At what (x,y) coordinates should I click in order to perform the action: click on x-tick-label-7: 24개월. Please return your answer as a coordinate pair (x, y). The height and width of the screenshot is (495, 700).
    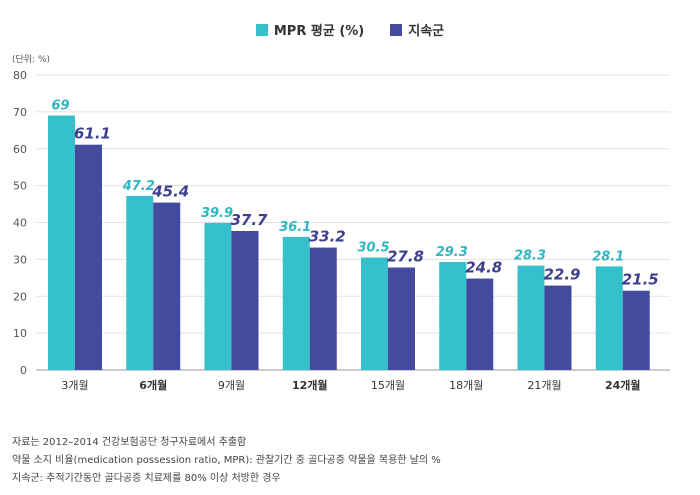
    Looking at the image, I should click on (623, 385).